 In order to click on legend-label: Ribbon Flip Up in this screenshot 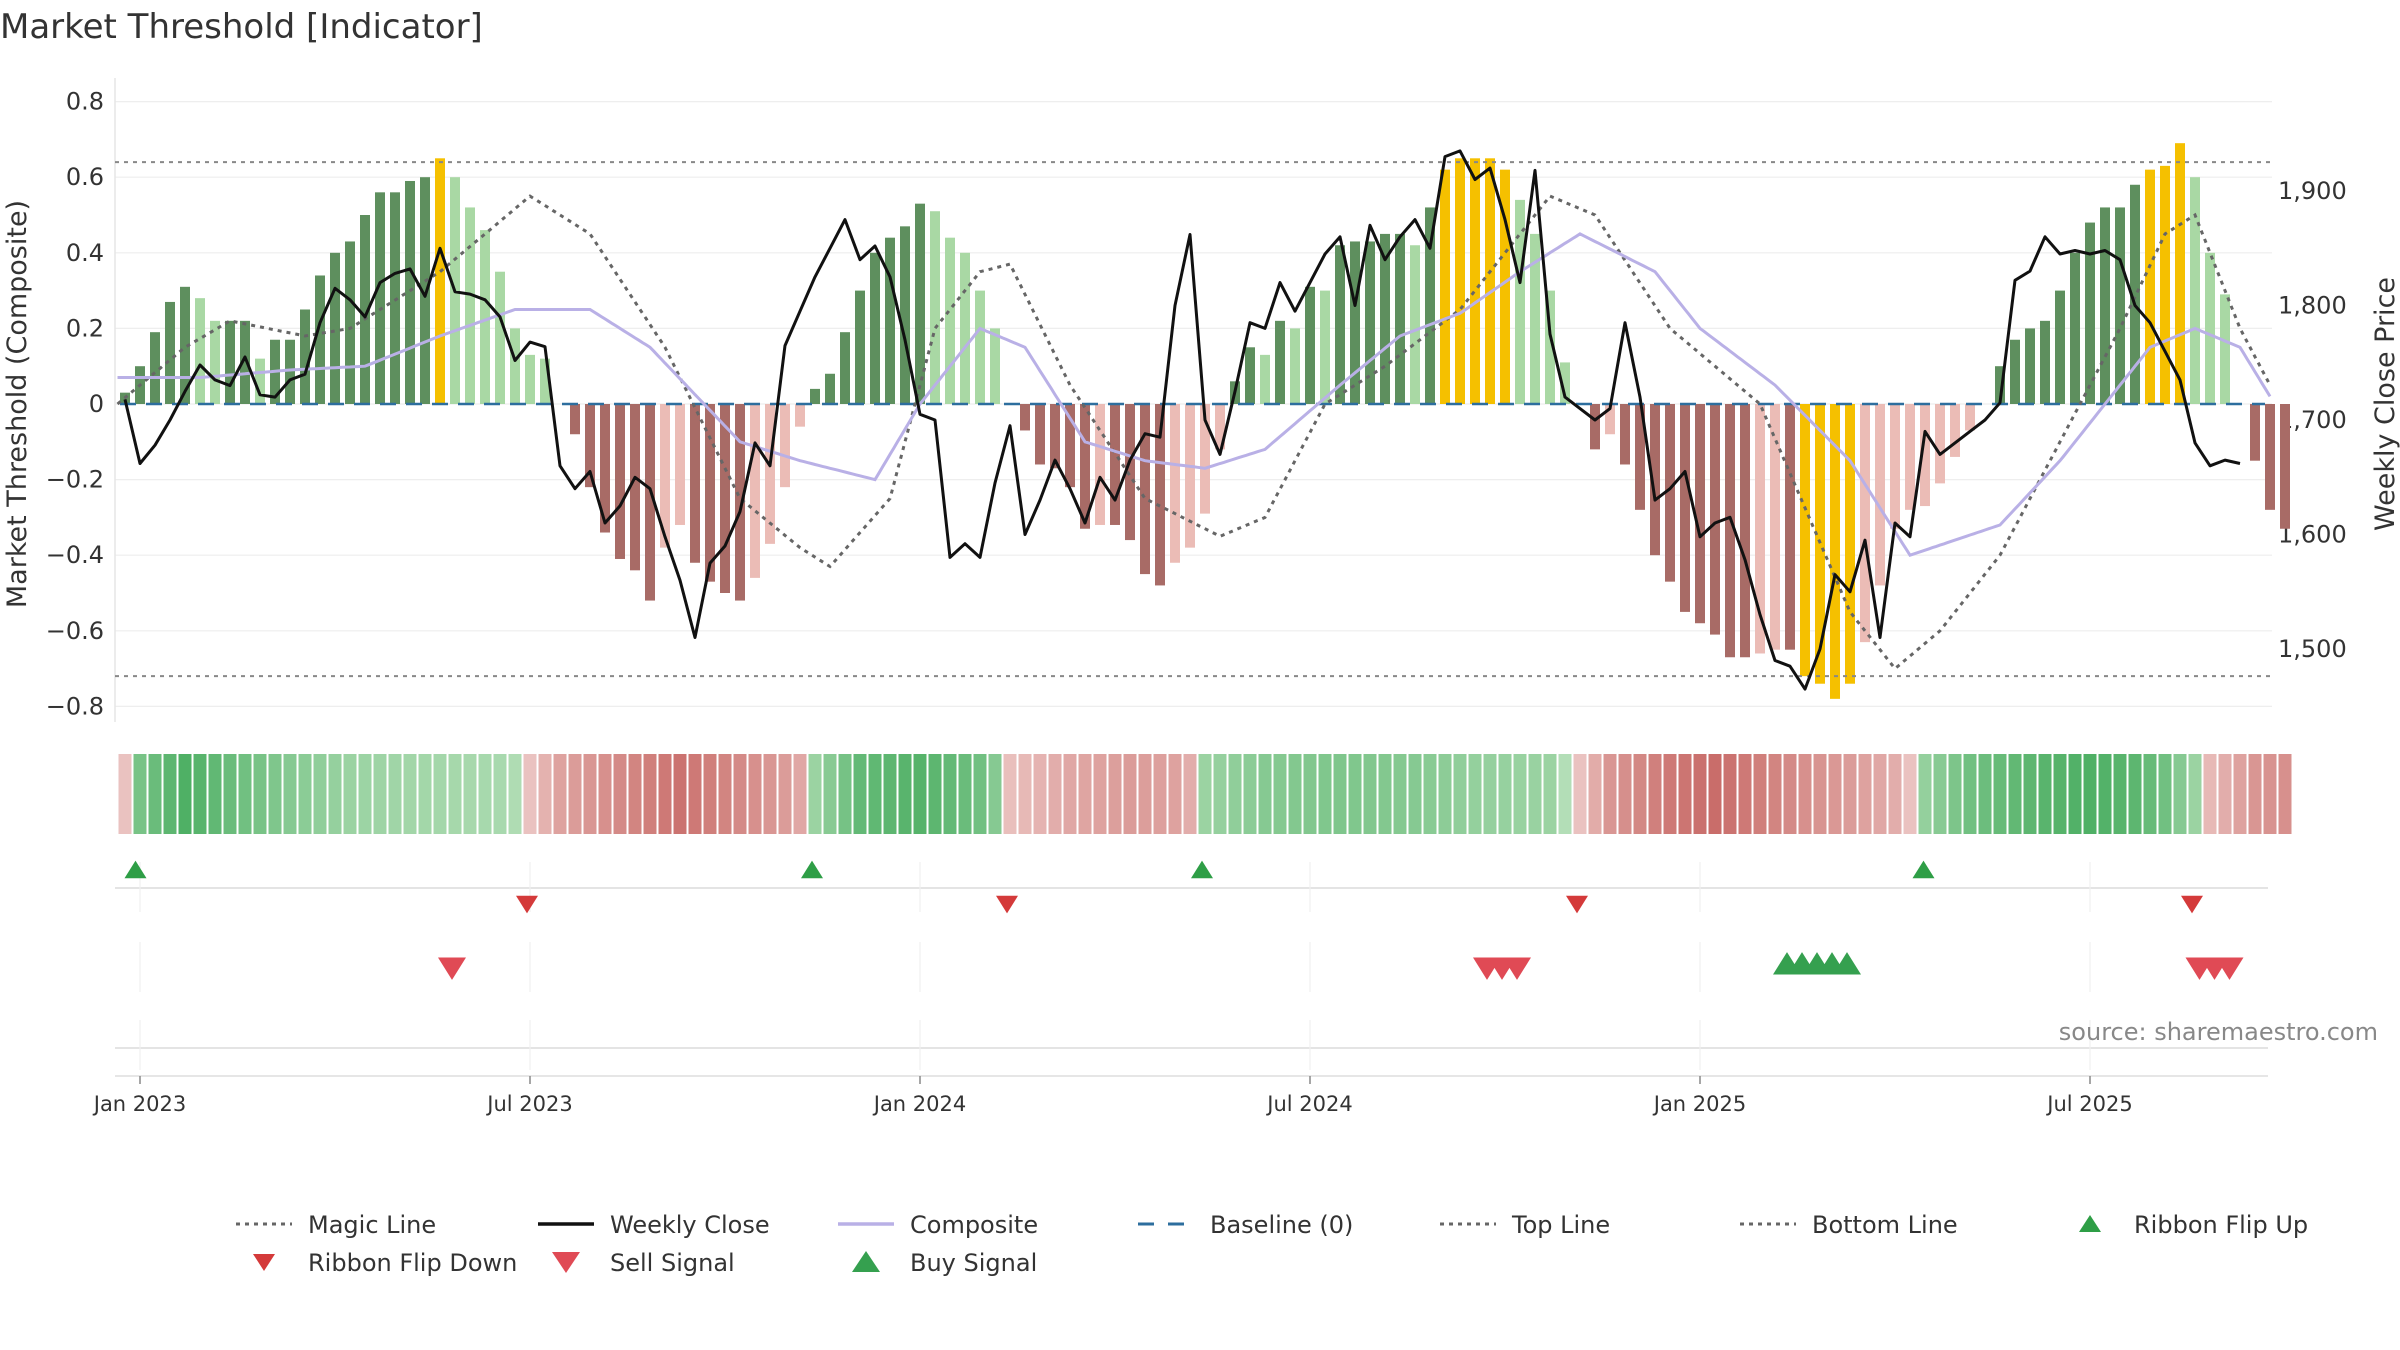, I will do `click(2221, 1225)`.